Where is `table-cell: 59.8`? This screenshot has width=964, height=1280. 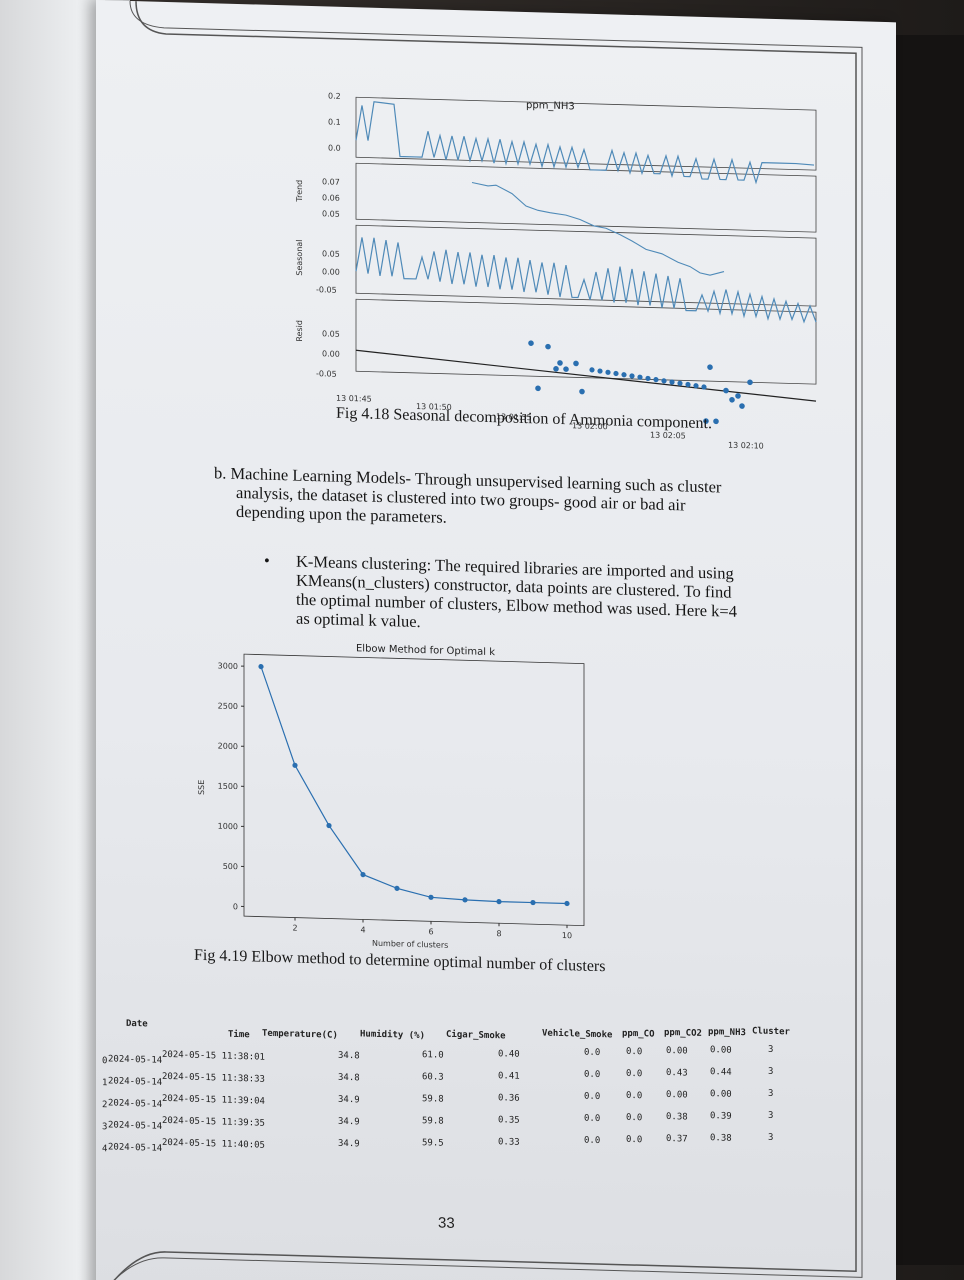
table-cell: 59.8 is located at coordinates (433, 1099).